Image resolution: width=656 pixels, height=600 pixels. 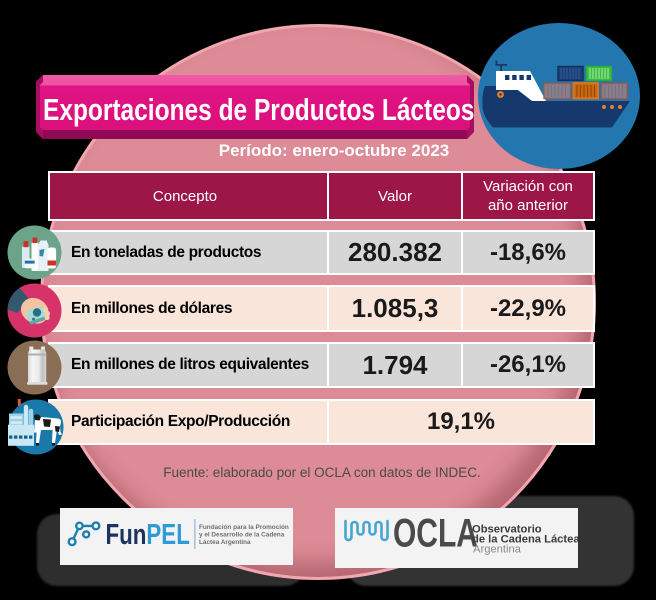 I want to click on svg-text: y el Desarrollo de la Cadena, so click(x=242, y=535).